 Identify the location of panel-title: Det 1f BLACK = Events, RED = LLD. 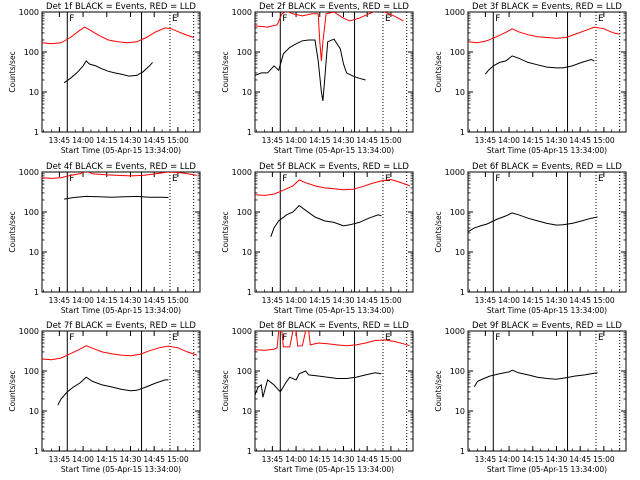
(121, 7).